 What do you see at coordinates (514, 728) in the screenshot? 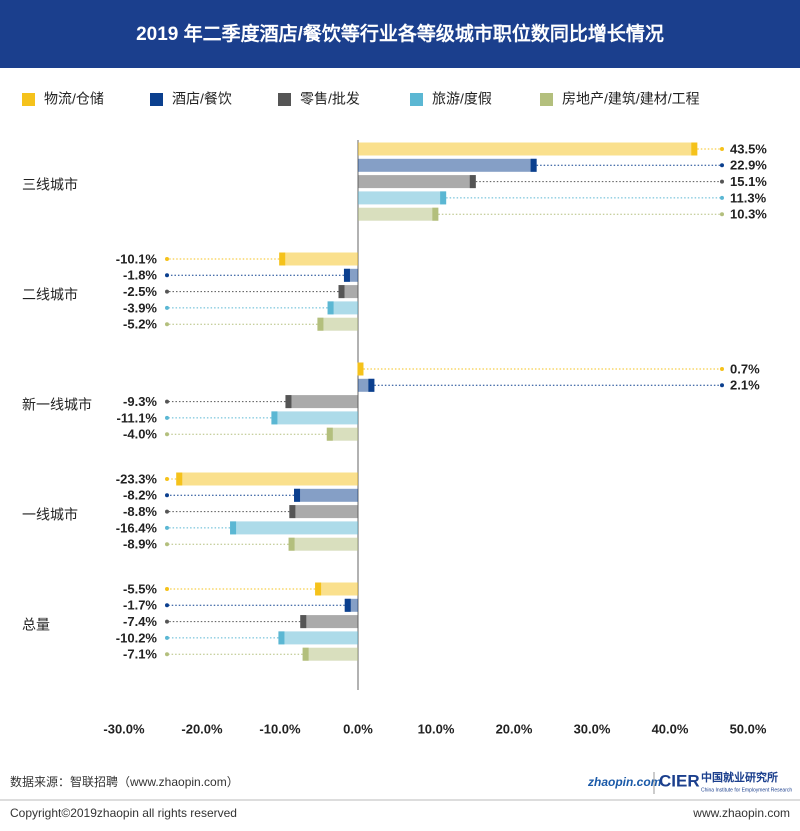
I see `x-tick-label: 20.0%` at bounding box center [514, 728].